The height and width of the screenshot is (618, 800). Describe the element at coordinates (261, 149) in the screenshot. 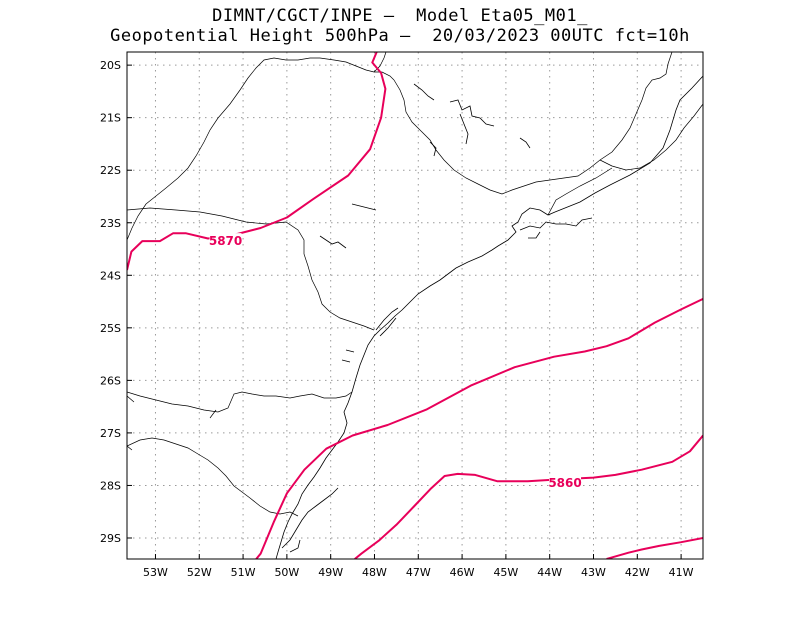

I see `state-border-ms-sp` at that location.